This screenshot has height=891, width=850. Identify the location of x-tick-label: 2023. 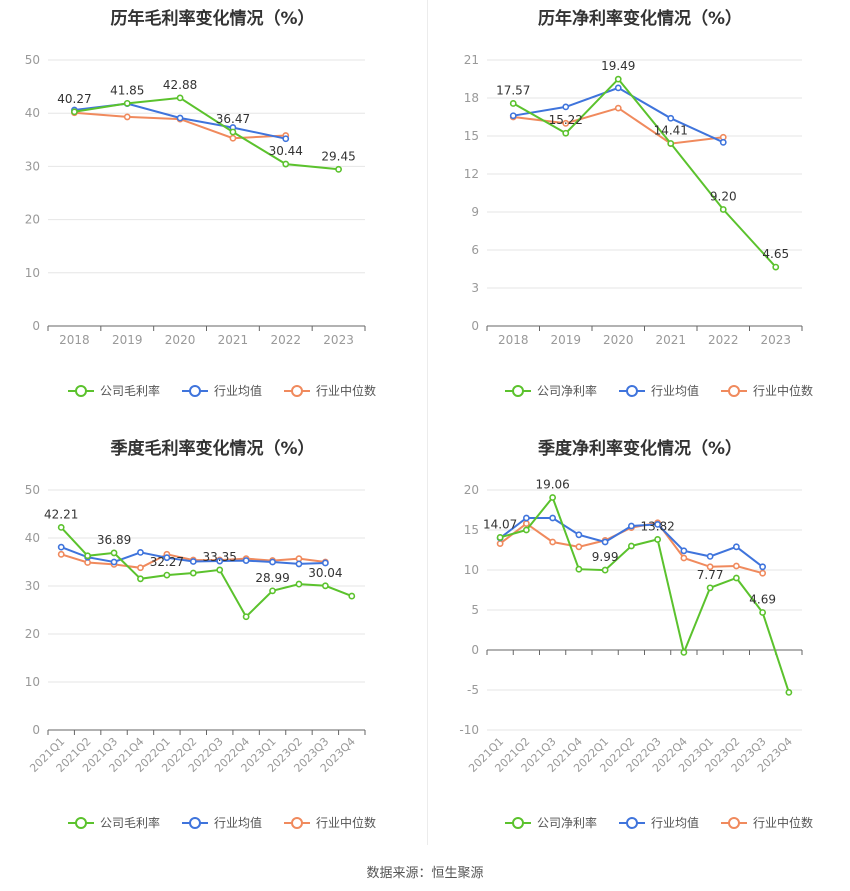
(775, 340).